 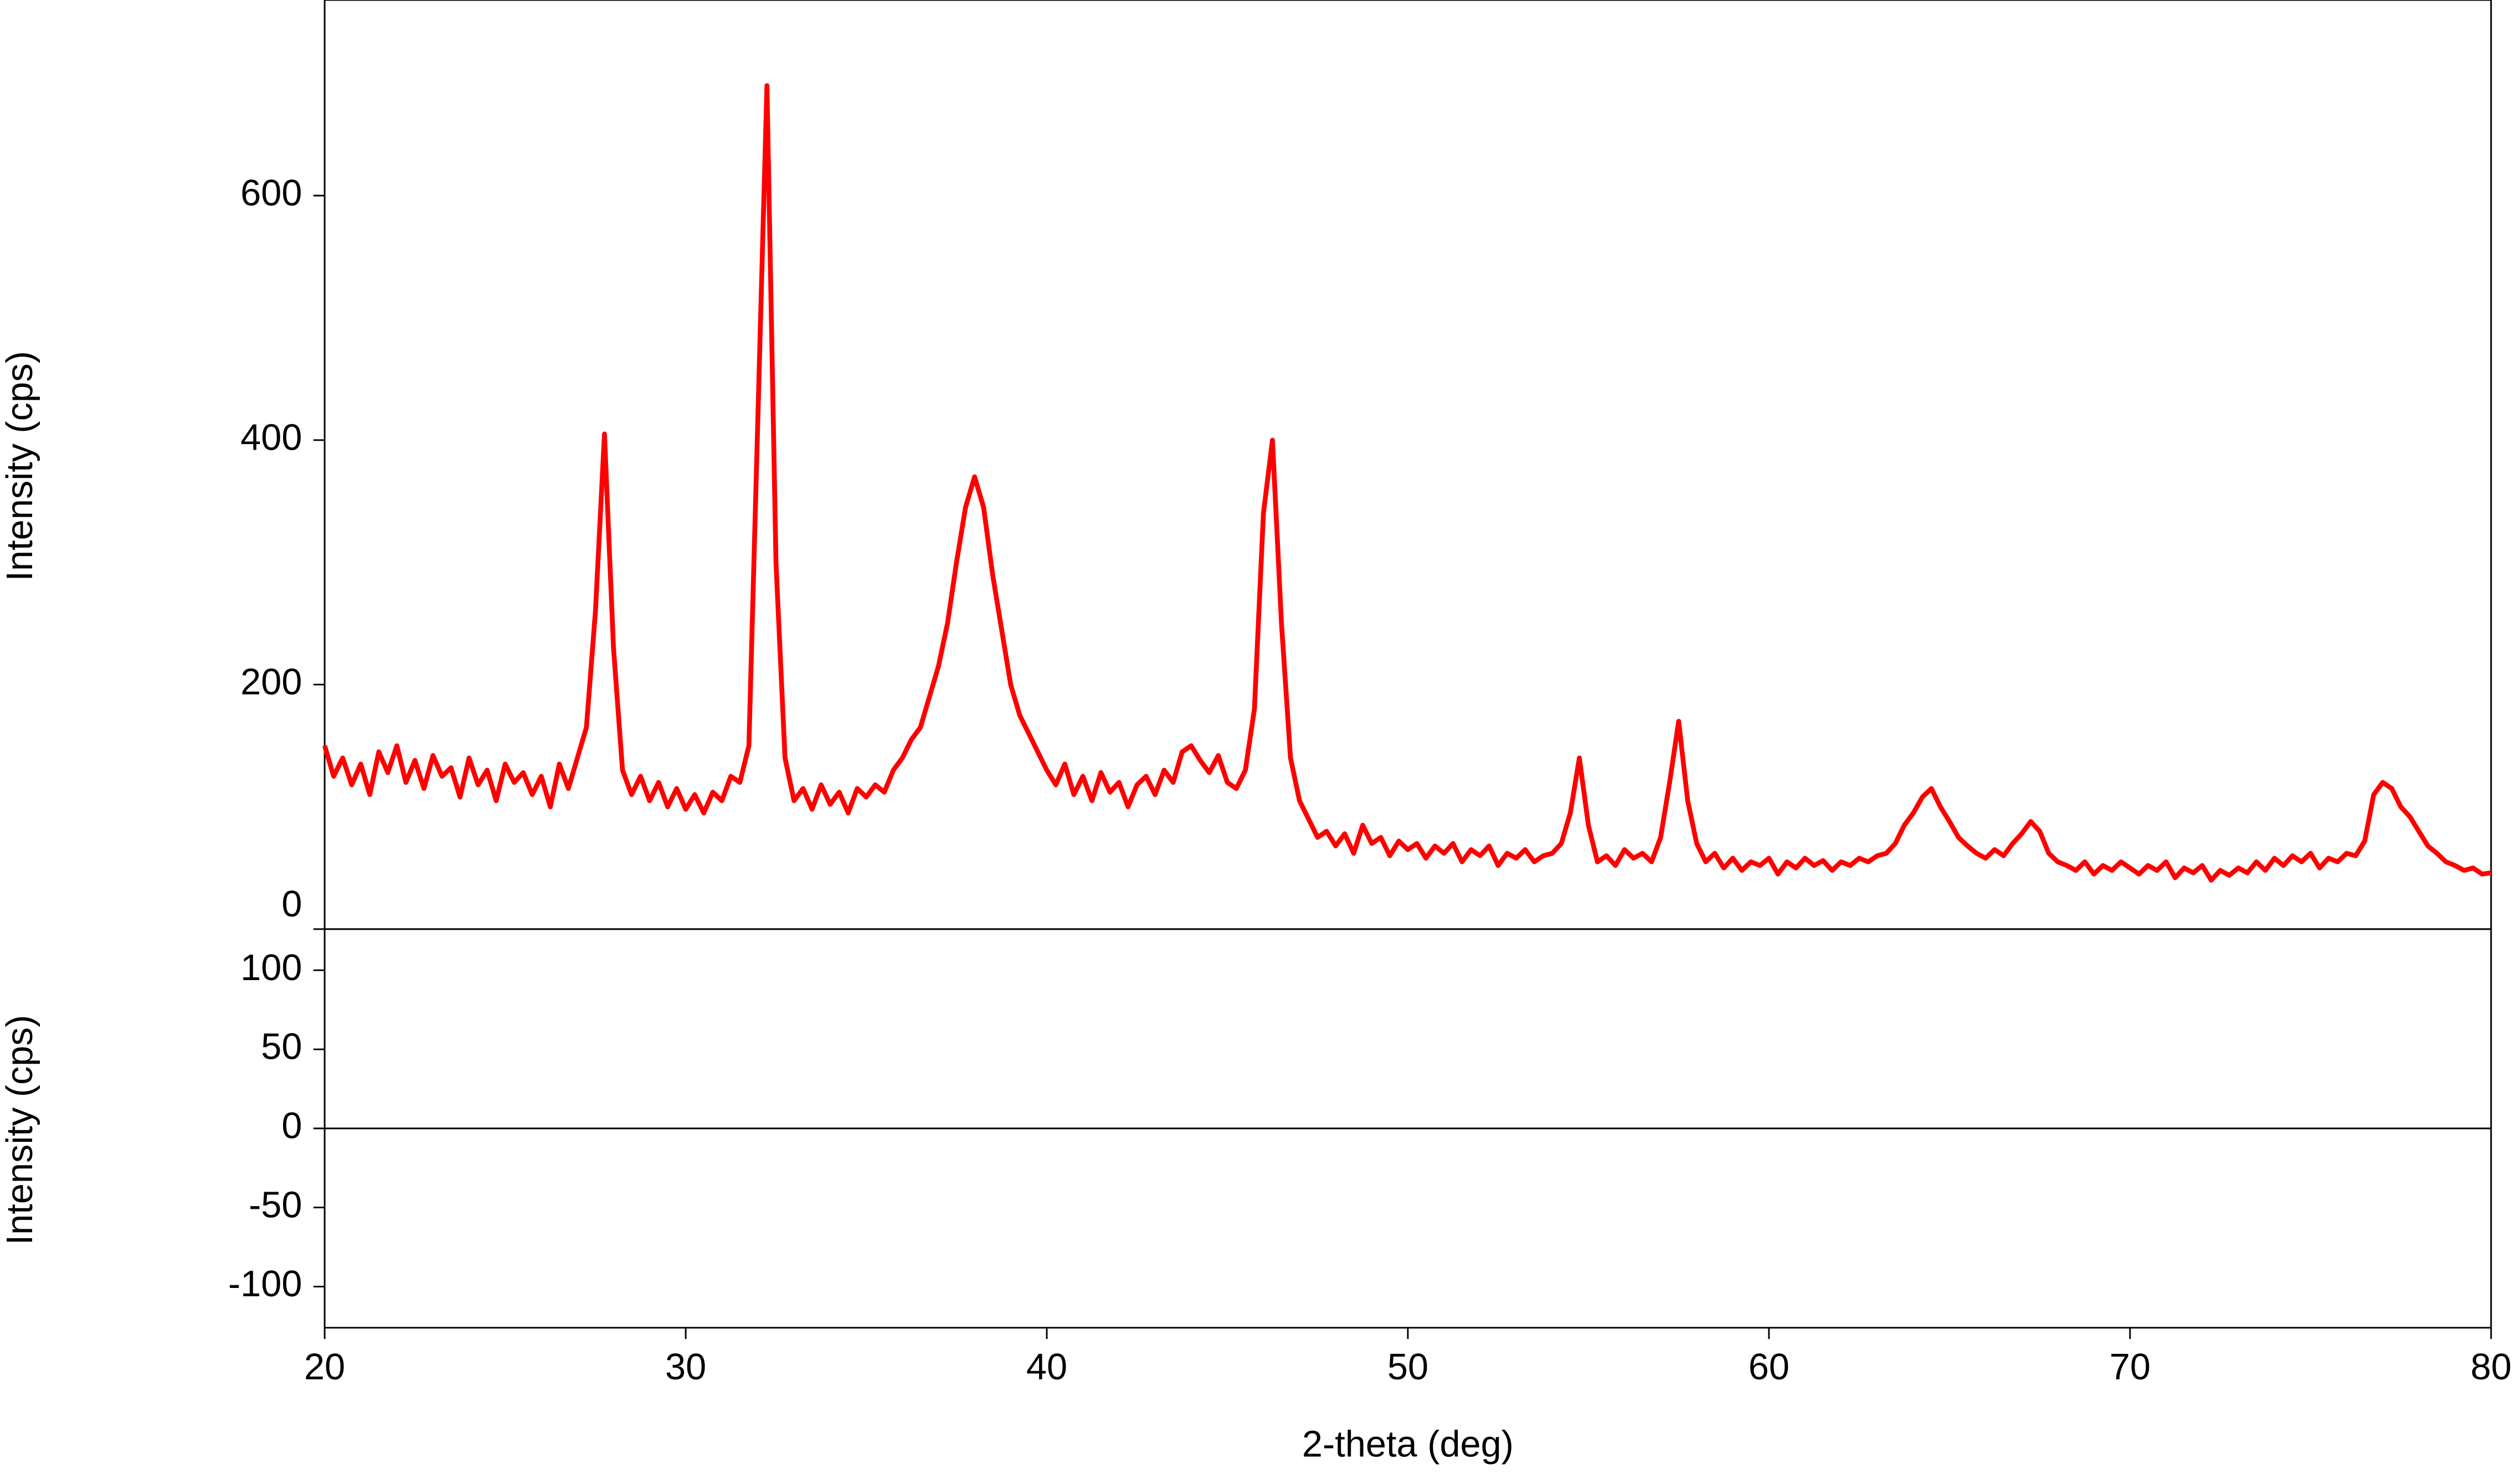 I want to click on y-tick-label: -100, so click(x=265, y=1285).